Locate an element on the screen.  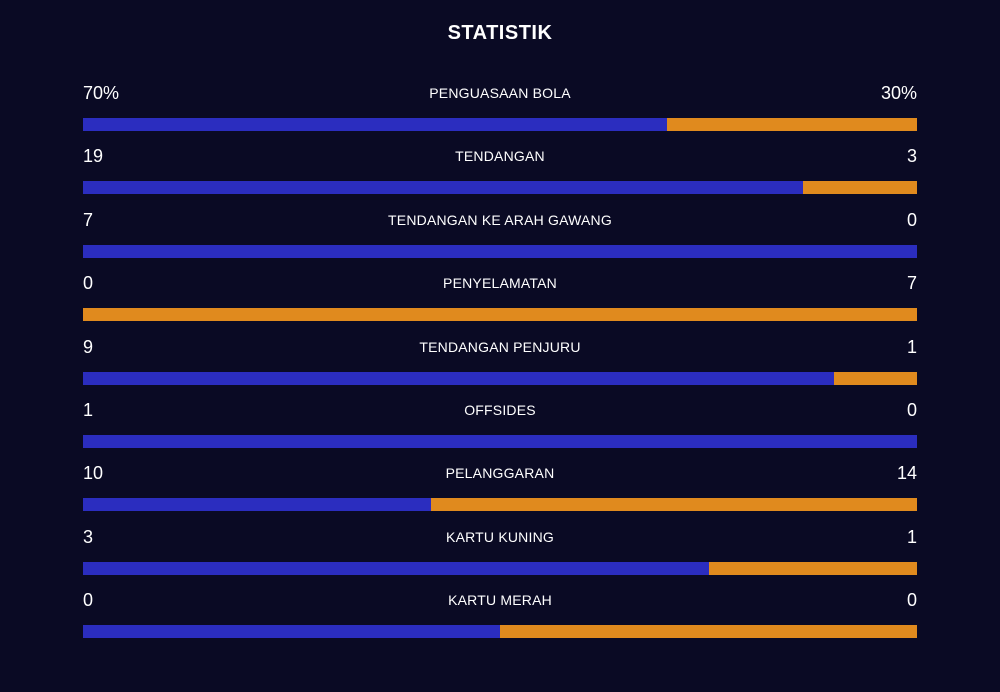
stat-header: PENYELAMATAN 0 7 is located at coordinates (500, 283).